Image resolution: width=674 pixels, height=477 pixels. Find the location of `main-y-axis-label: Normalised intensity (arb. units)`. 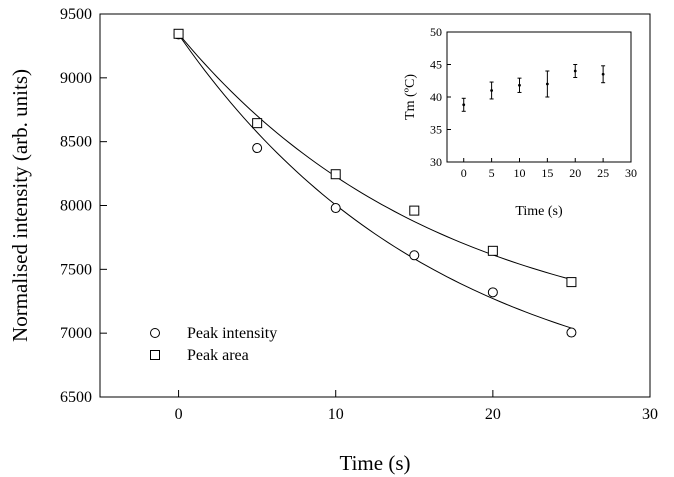

main-y-axis-label: Normalised intensity (arb. units) is located at coordinates (20, 205).